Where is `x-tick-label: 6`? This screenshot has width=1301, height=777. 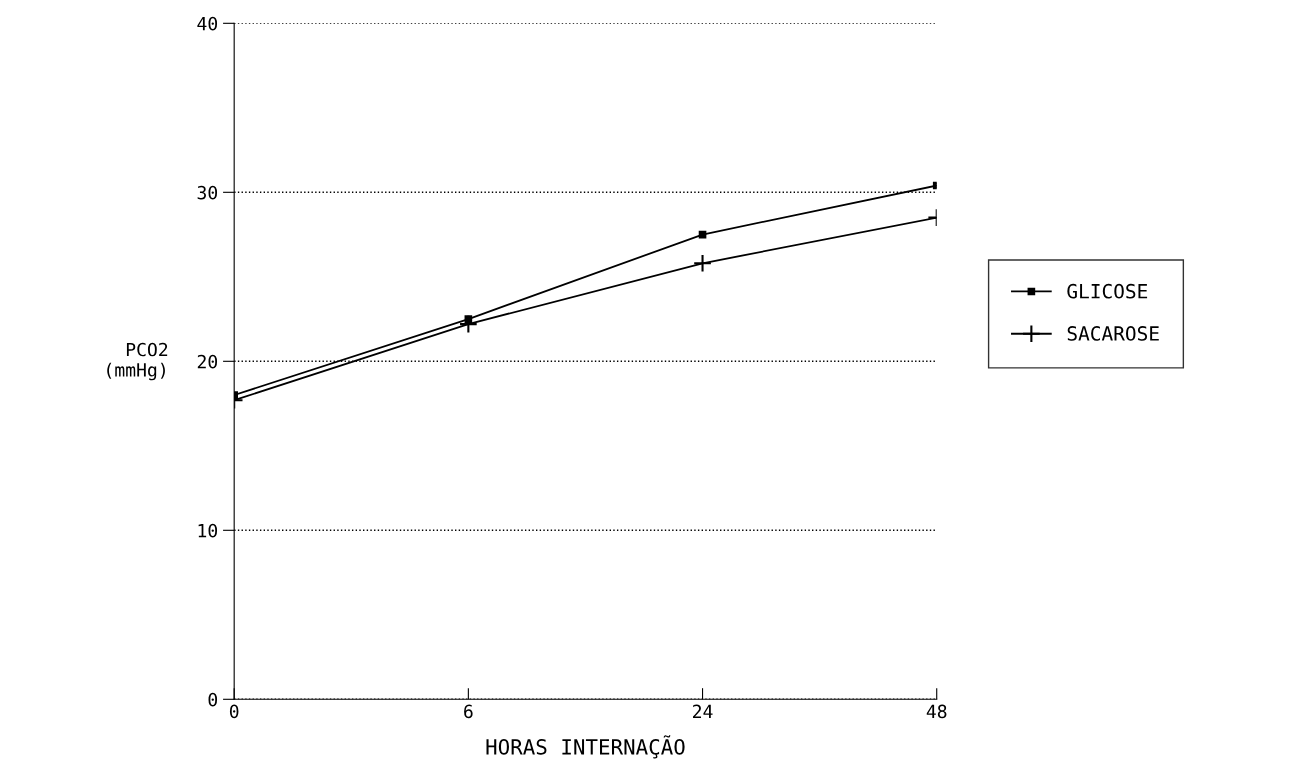
x-tick-label: 6 is located at coordinates (468, 711).